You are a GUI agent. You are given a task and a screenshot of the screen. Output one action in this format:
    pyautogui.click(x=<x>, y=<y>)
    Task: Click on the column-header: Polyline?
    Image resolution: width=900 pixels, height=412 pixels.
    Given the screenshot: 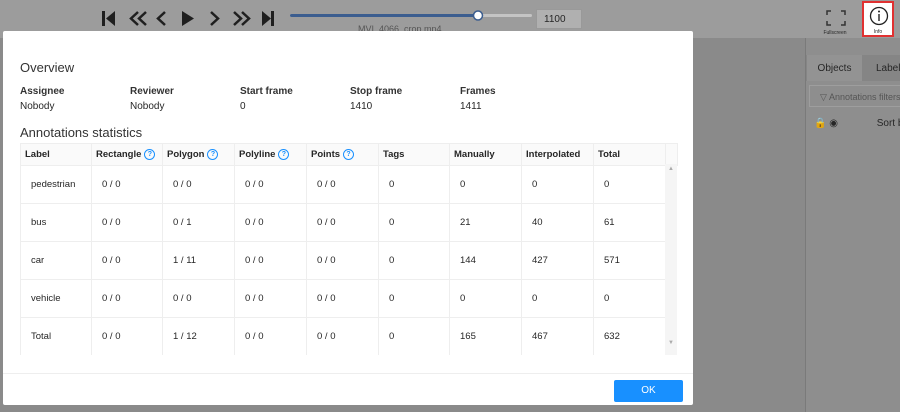 What is the action you would take?
    pyautogui.click(x=270, y=154)
    